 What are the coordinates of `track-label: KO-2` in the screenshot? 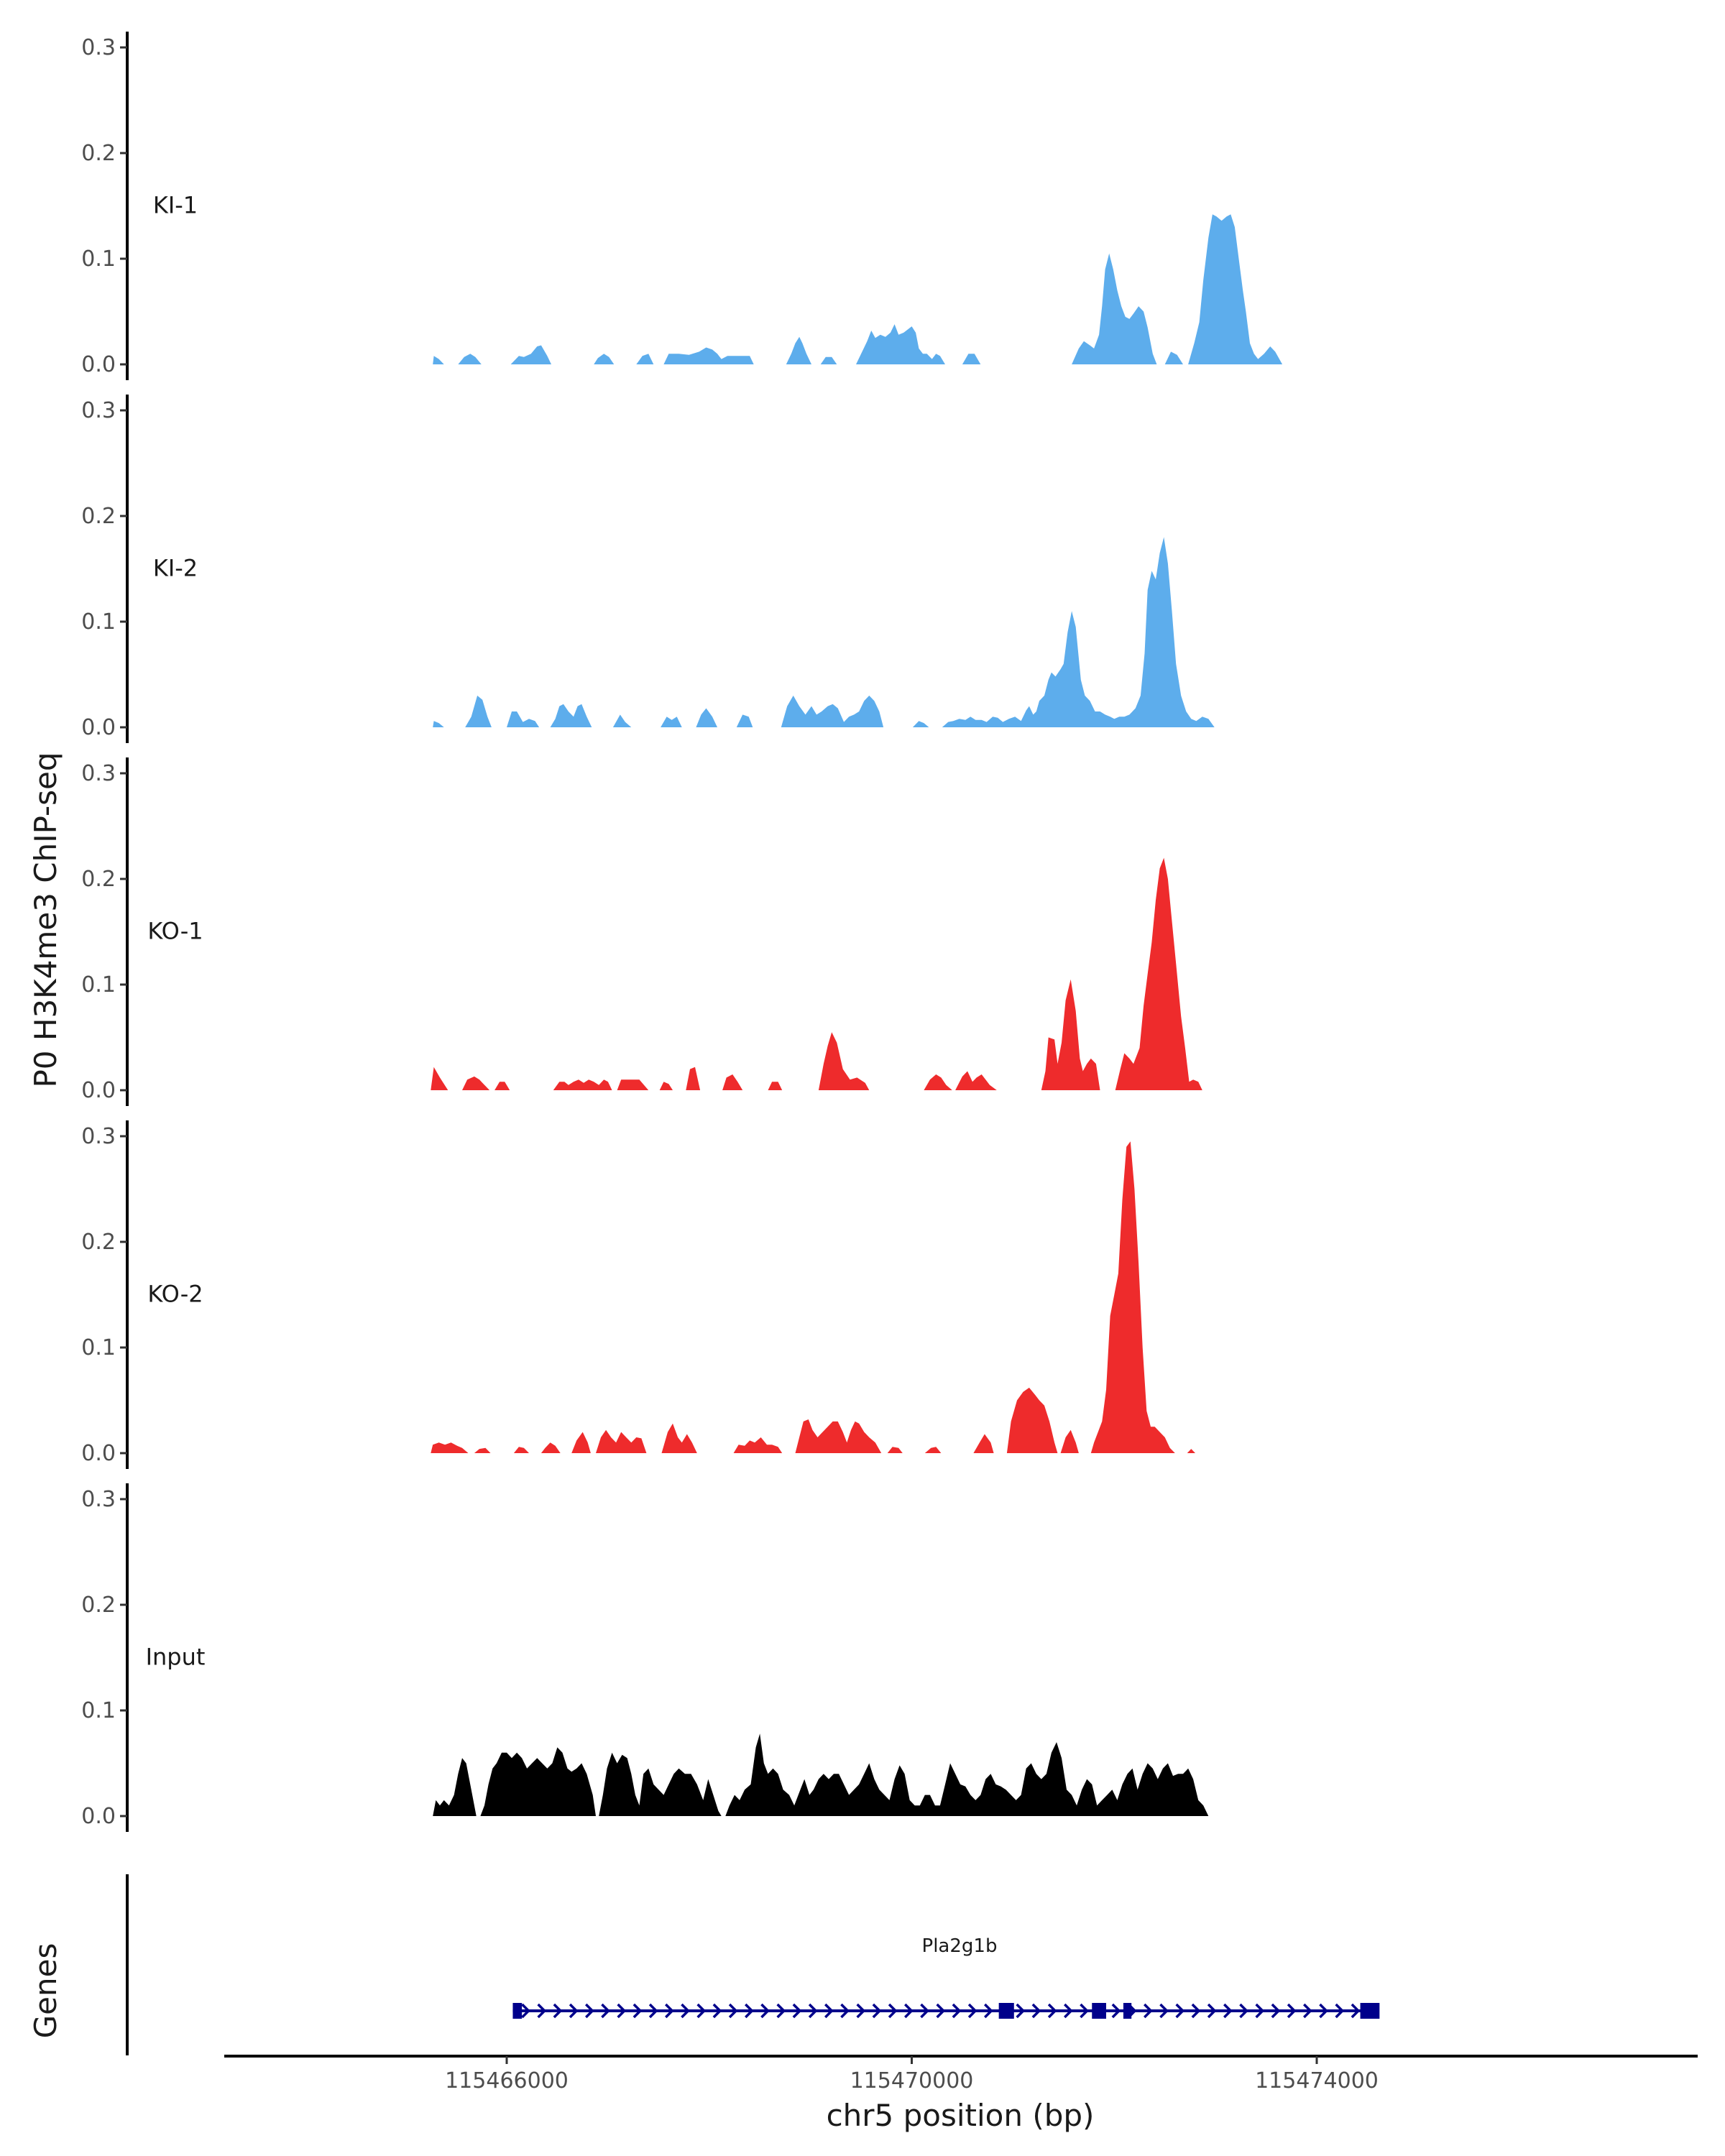 It's located at (175, 1294).